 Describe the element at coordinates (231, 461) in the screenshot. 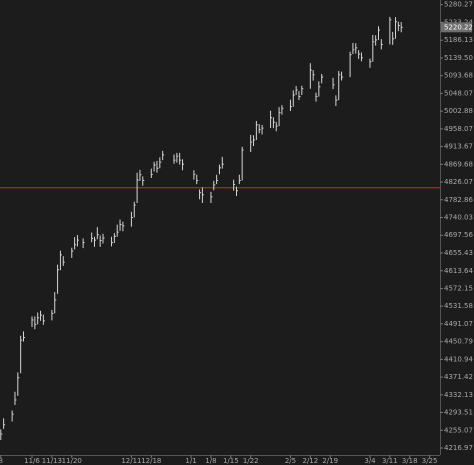

I see `x-tick-label: 1/15` at that location.